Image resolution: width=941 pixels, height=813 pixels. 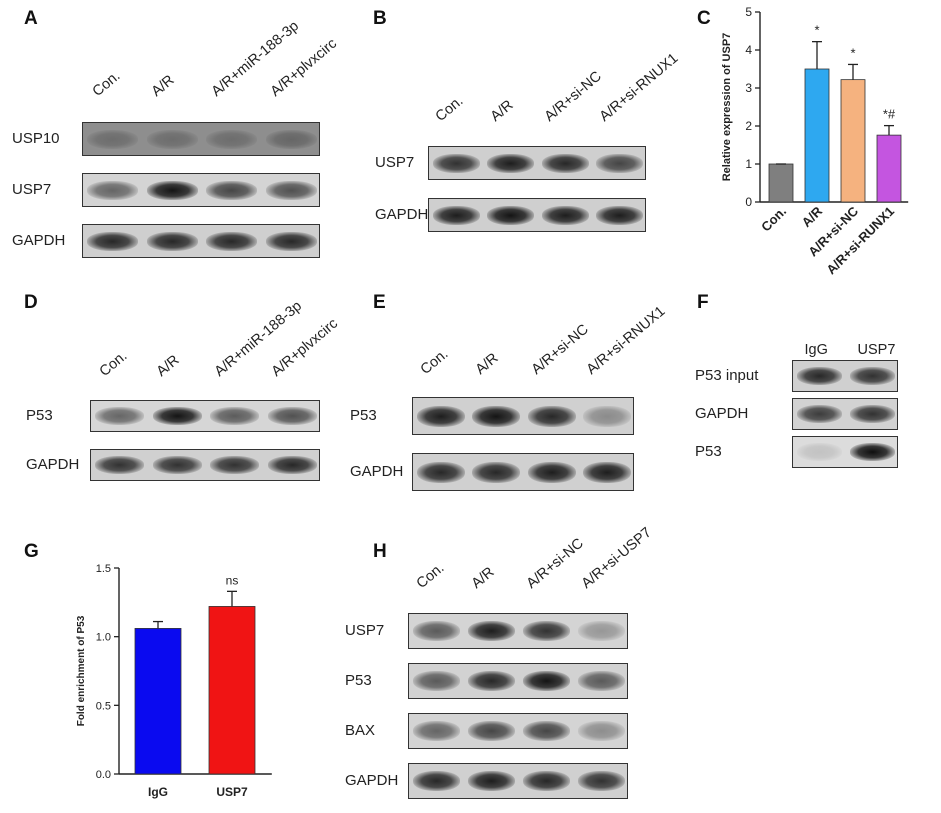 I want to click on bar-a-r-si-runx1, so click(x=889, y=168).